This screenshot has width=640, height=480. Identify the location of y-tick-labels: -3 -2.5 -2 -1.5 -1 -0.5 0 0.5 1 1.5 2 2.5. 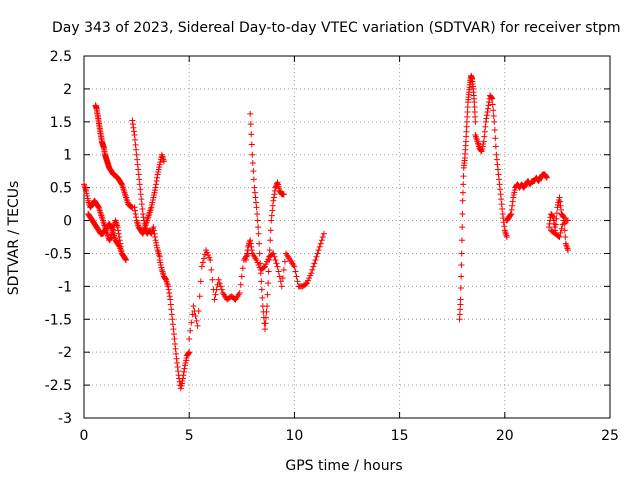
(58, 238).